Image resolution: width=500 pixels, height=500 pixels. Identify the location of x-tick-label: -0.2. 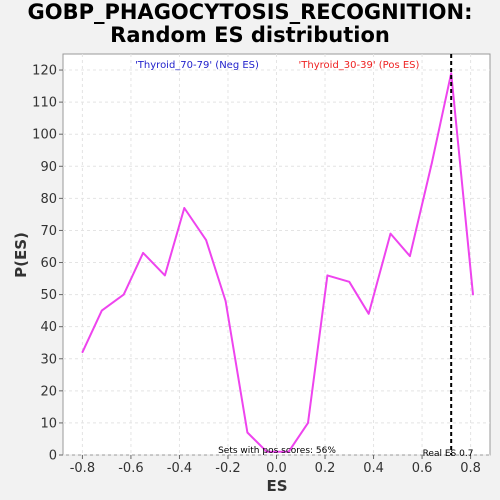
(227, 468).